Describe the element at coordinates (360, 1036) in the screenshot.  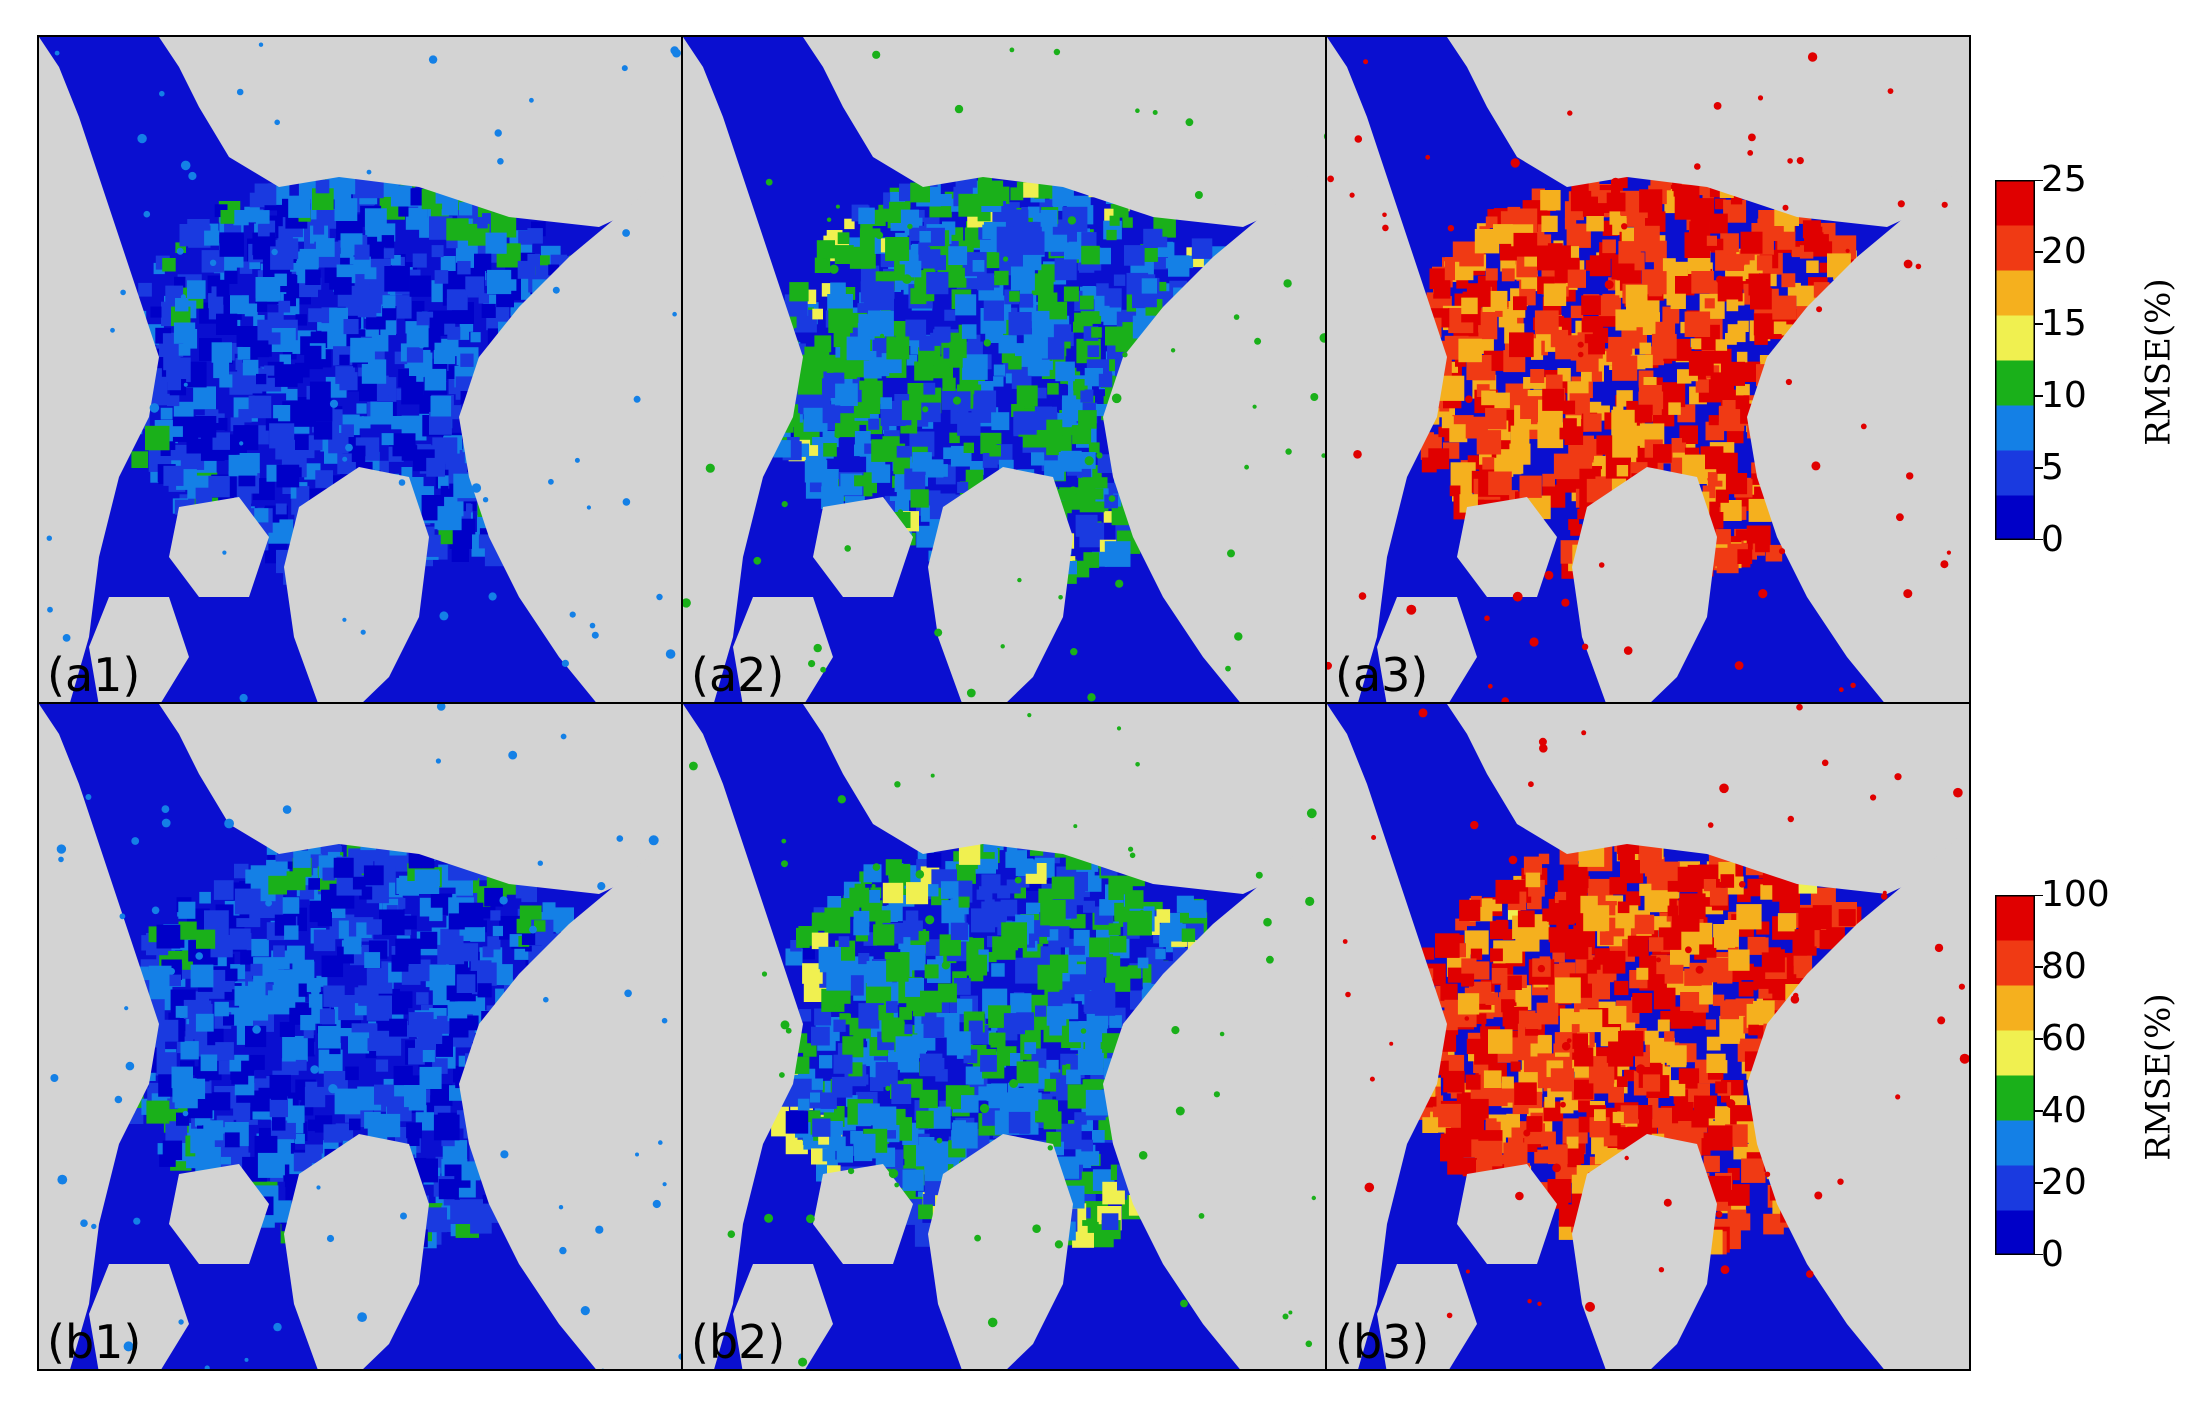
I see `map-panel-b1: (b1)` at that location.